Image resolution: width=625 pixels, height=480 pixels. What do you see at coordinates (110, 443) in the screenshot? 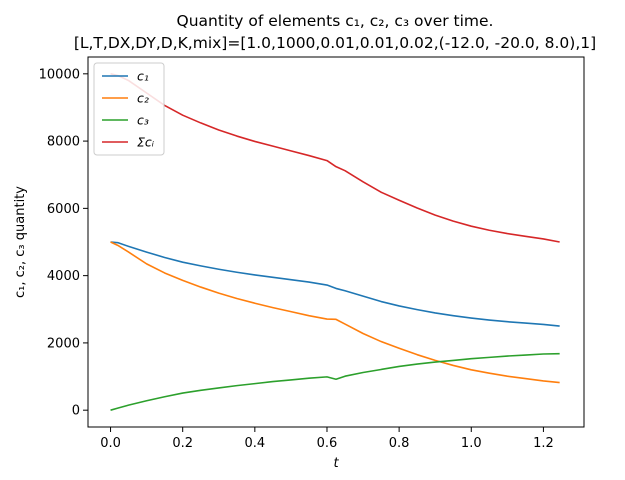
I see `x-tick-label: 0.0` at bounding box center [110, 443].